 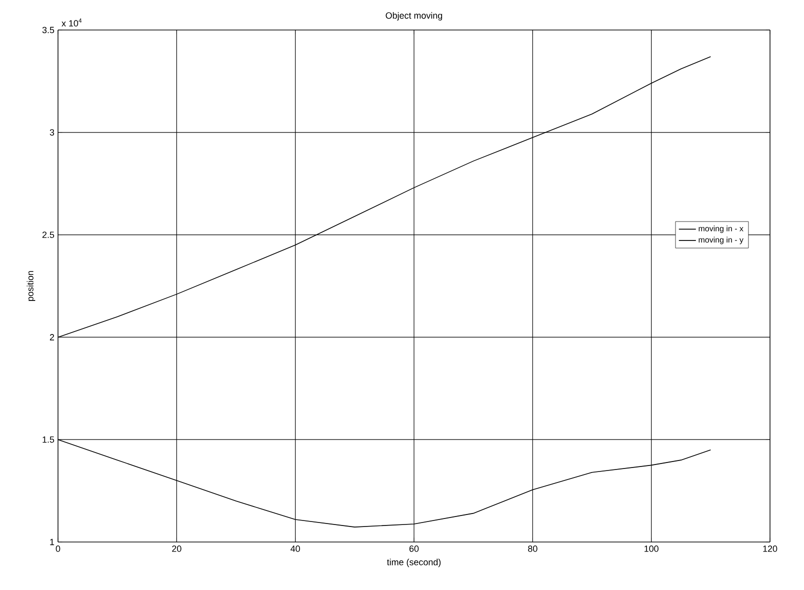 I want to click on chart-title: Object moving, so click(x=414, y=16).